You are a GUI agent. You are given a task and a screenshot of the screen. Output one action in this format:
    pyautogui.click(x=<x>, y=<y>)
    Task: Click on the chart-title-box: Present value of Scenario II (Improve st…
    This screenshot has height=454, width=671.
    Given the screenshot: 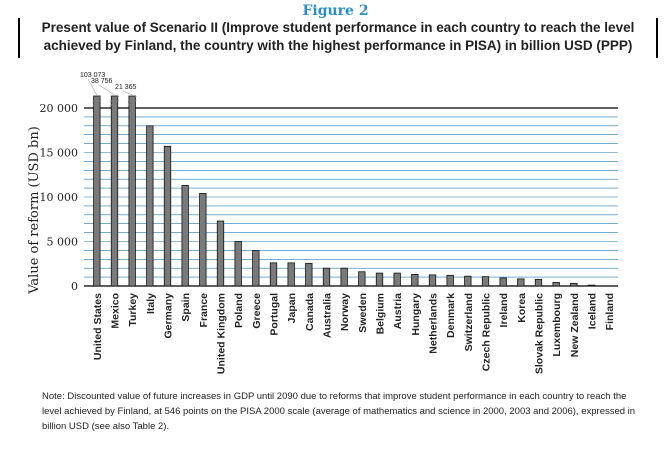 What is the action you would take?
    pyautogui.click(x=338, y=38)
    